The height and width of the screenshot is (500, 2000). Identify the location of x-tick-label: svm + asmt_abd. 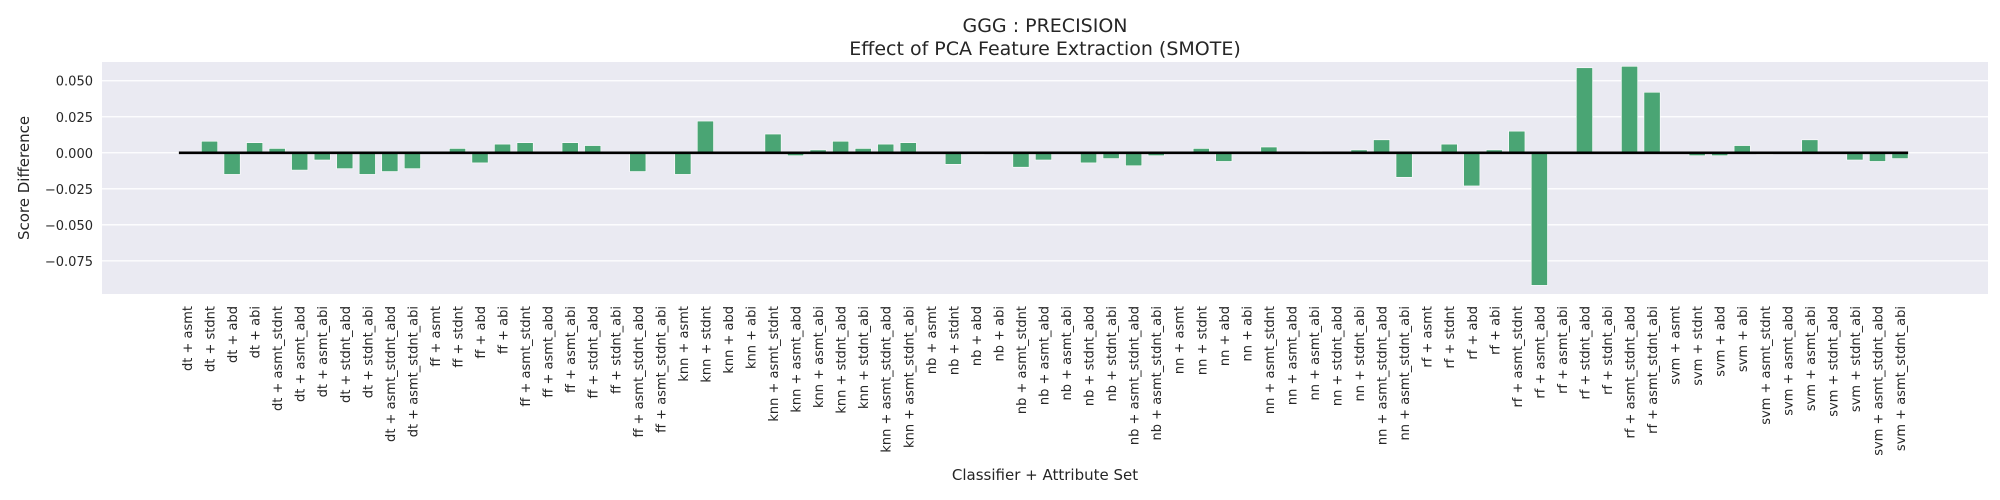
(1788, 361).